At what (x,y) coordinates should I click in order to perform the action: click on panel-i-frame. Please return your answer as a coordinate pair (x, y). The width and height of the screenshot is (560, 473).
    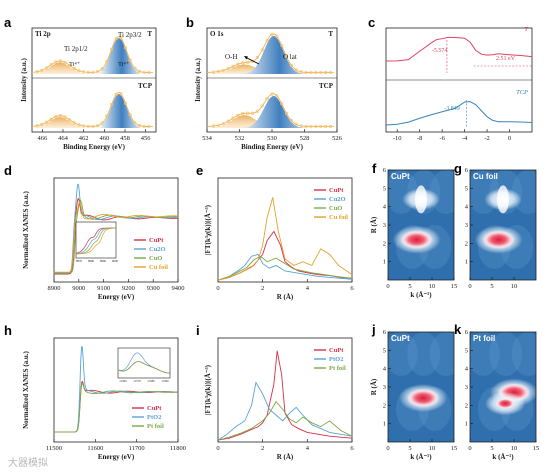
    Looking at the image, I should click on (285, 390).